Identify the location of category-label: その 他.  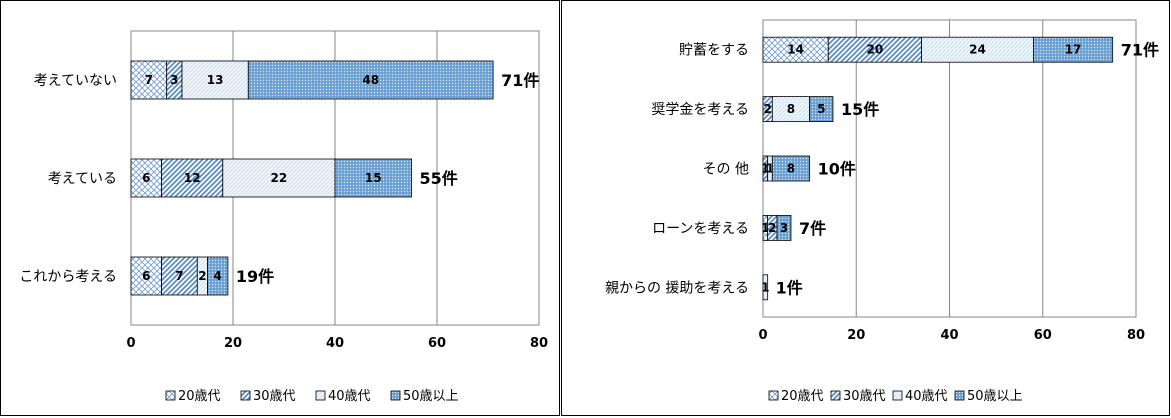
(726, 170).